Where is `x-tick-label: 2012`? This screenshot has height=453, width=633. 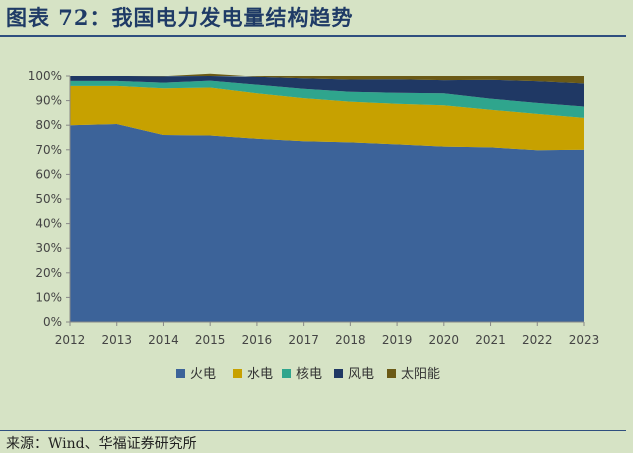
x-tick-label: 2012 is located at coordinates (70, 340).